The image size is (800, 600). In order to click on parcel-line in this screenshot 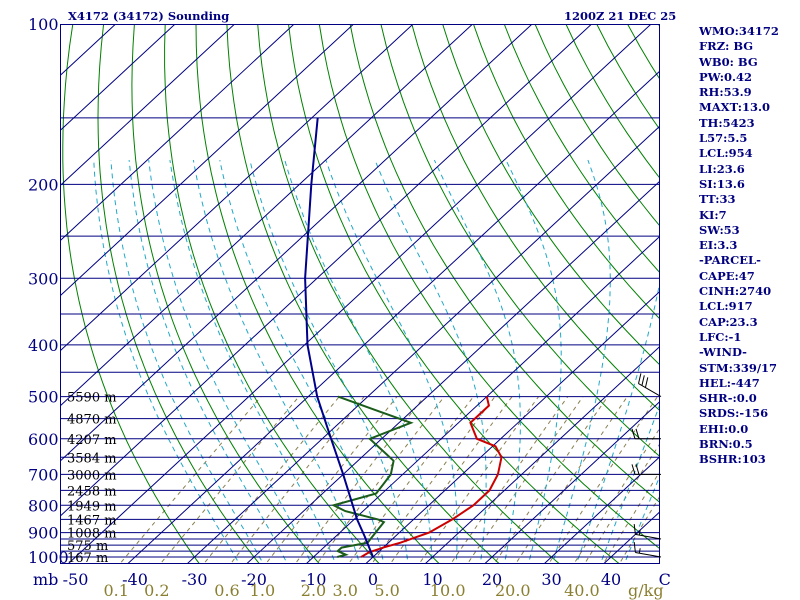, I will do `click(339, 337)`.